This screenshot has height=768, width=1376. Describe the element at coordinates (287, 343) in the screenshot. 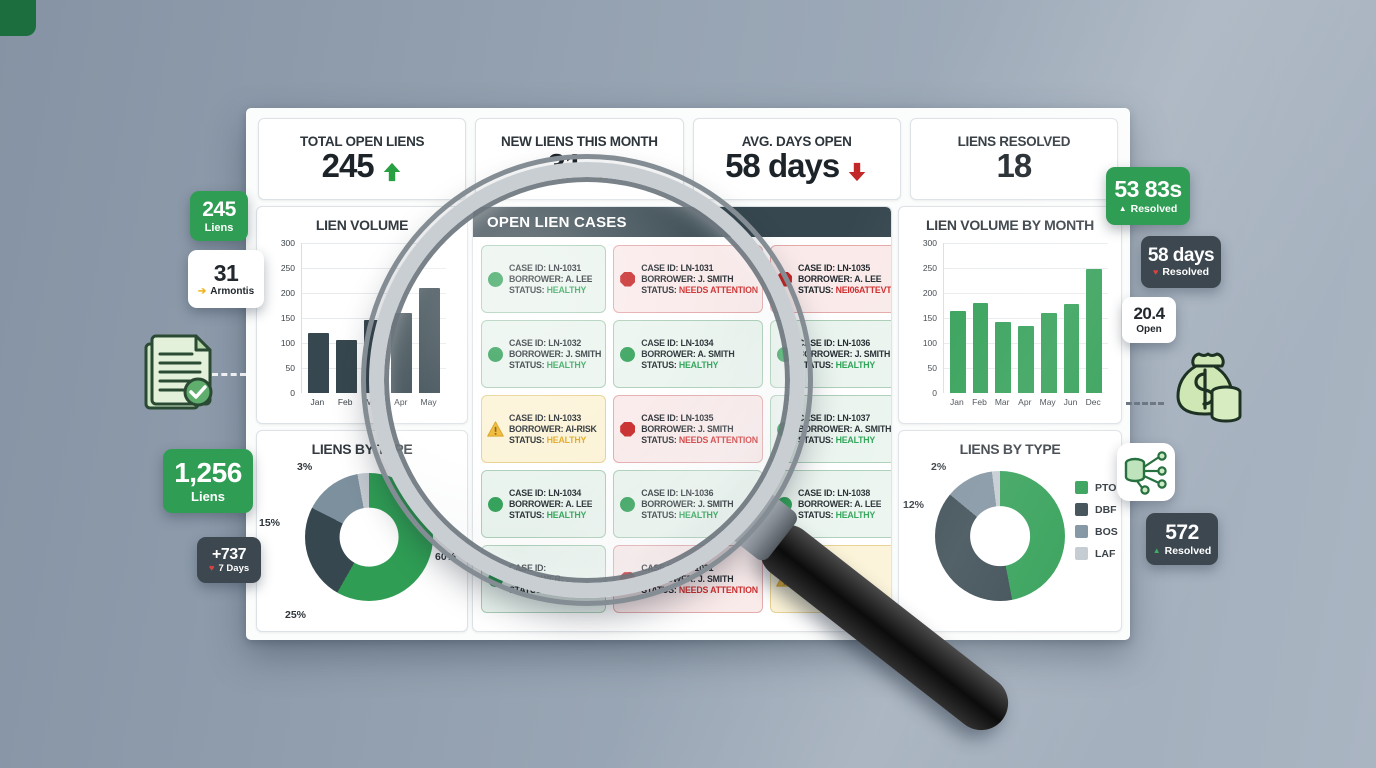

I see `y-tick-label: 100` at that location.